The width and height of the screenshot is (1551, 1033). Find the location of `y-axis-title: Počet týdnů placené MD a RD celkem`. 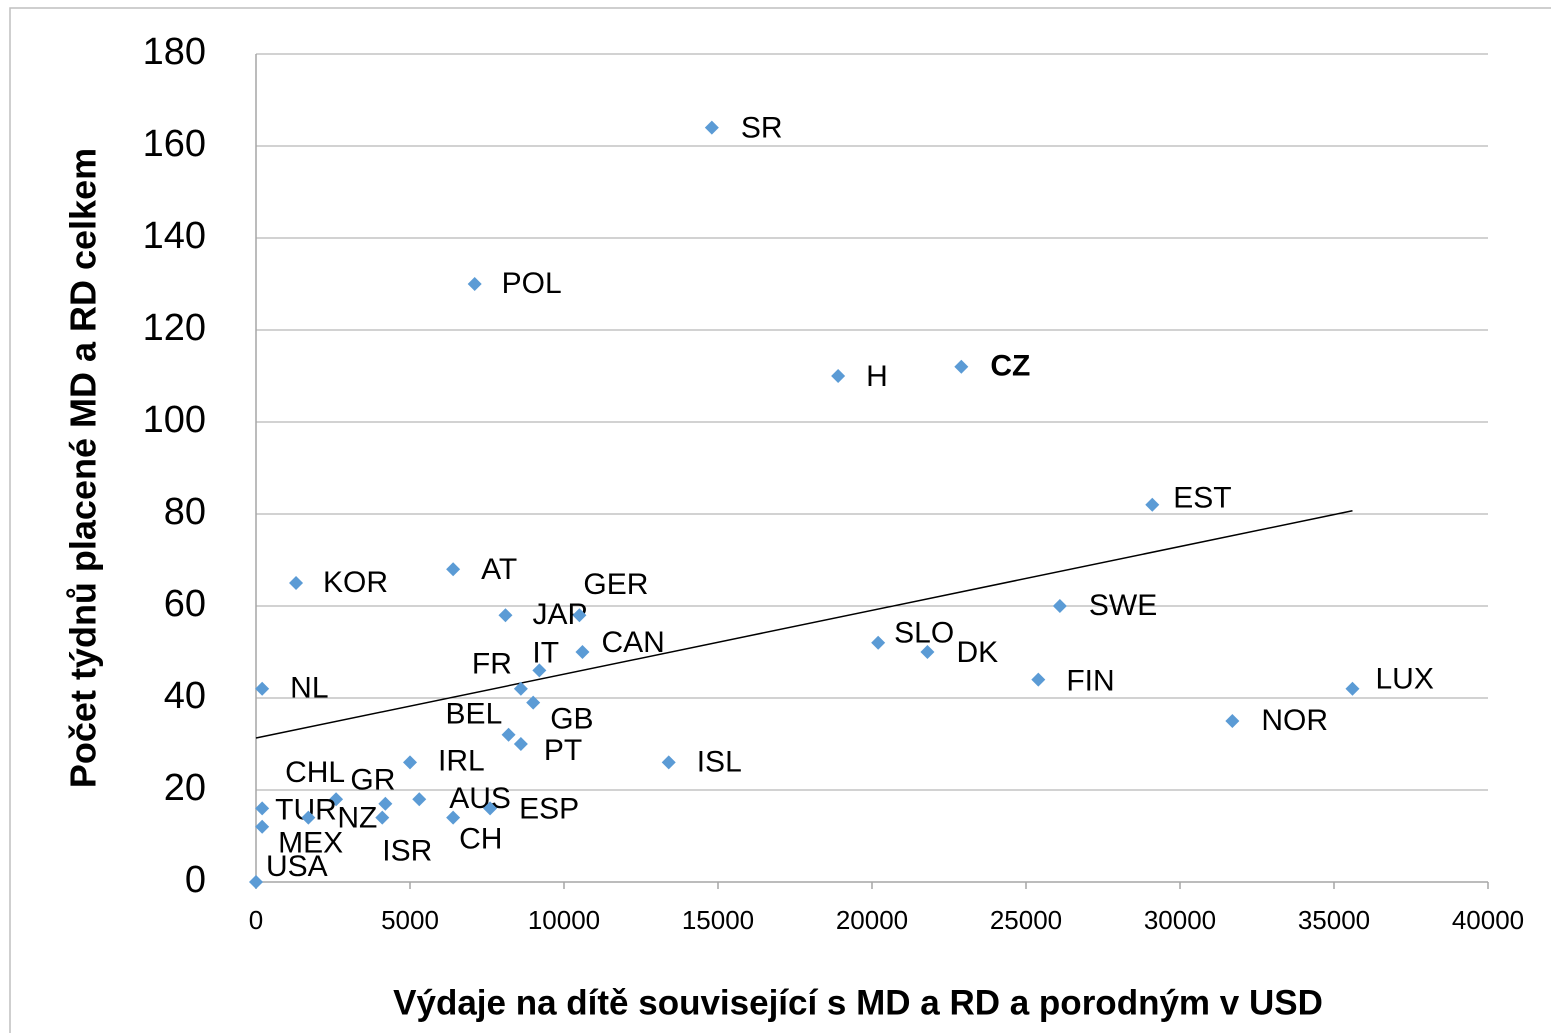

y-axis-title: Počet týdnů placené MD a RD celkem is located at coordinates (83, 468).